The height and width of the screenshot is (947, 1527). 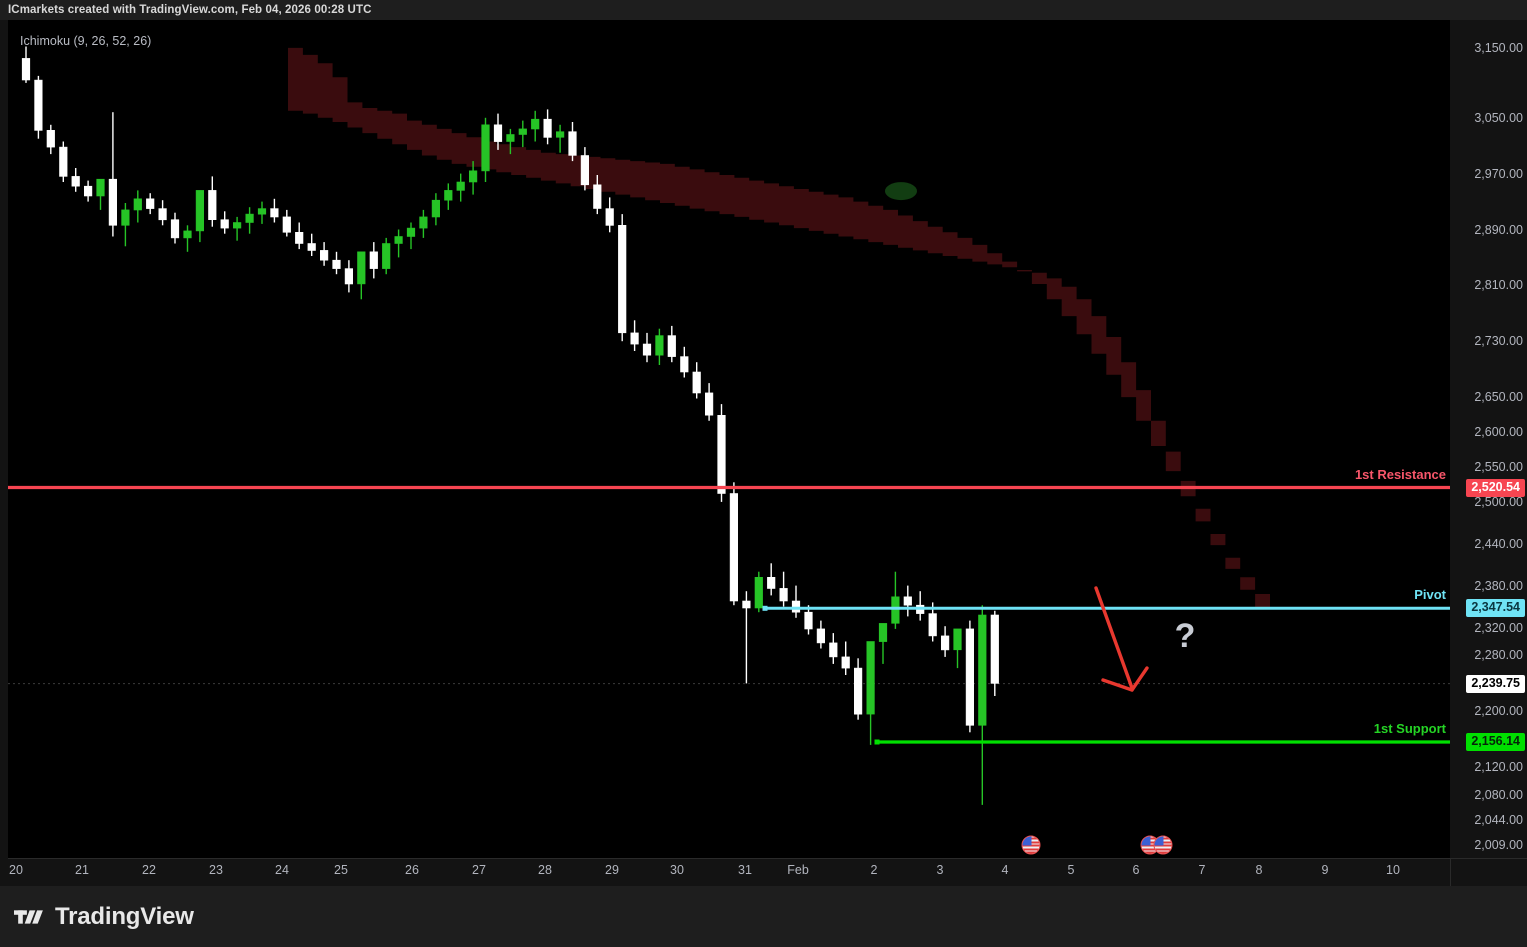 What do you see at coordinates (28, 916) in the screenshot?
I see `tradingview-logo-icon` at bounding box center [28, 916].